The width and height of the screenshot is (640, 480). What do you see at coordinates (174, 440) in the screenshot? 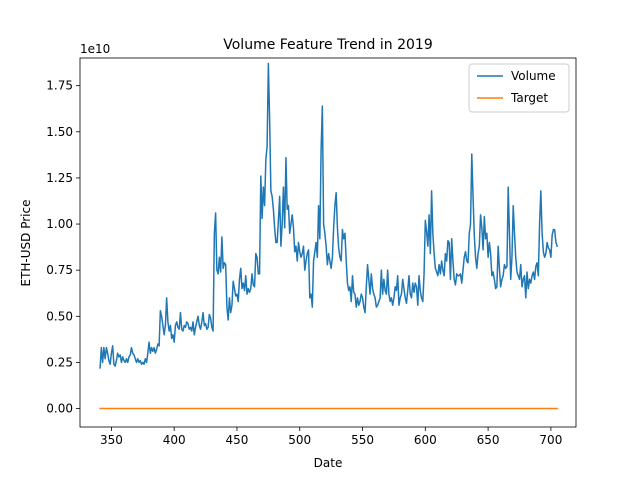
I see `x-tick-label: 400` at bounding box center [174, 440].